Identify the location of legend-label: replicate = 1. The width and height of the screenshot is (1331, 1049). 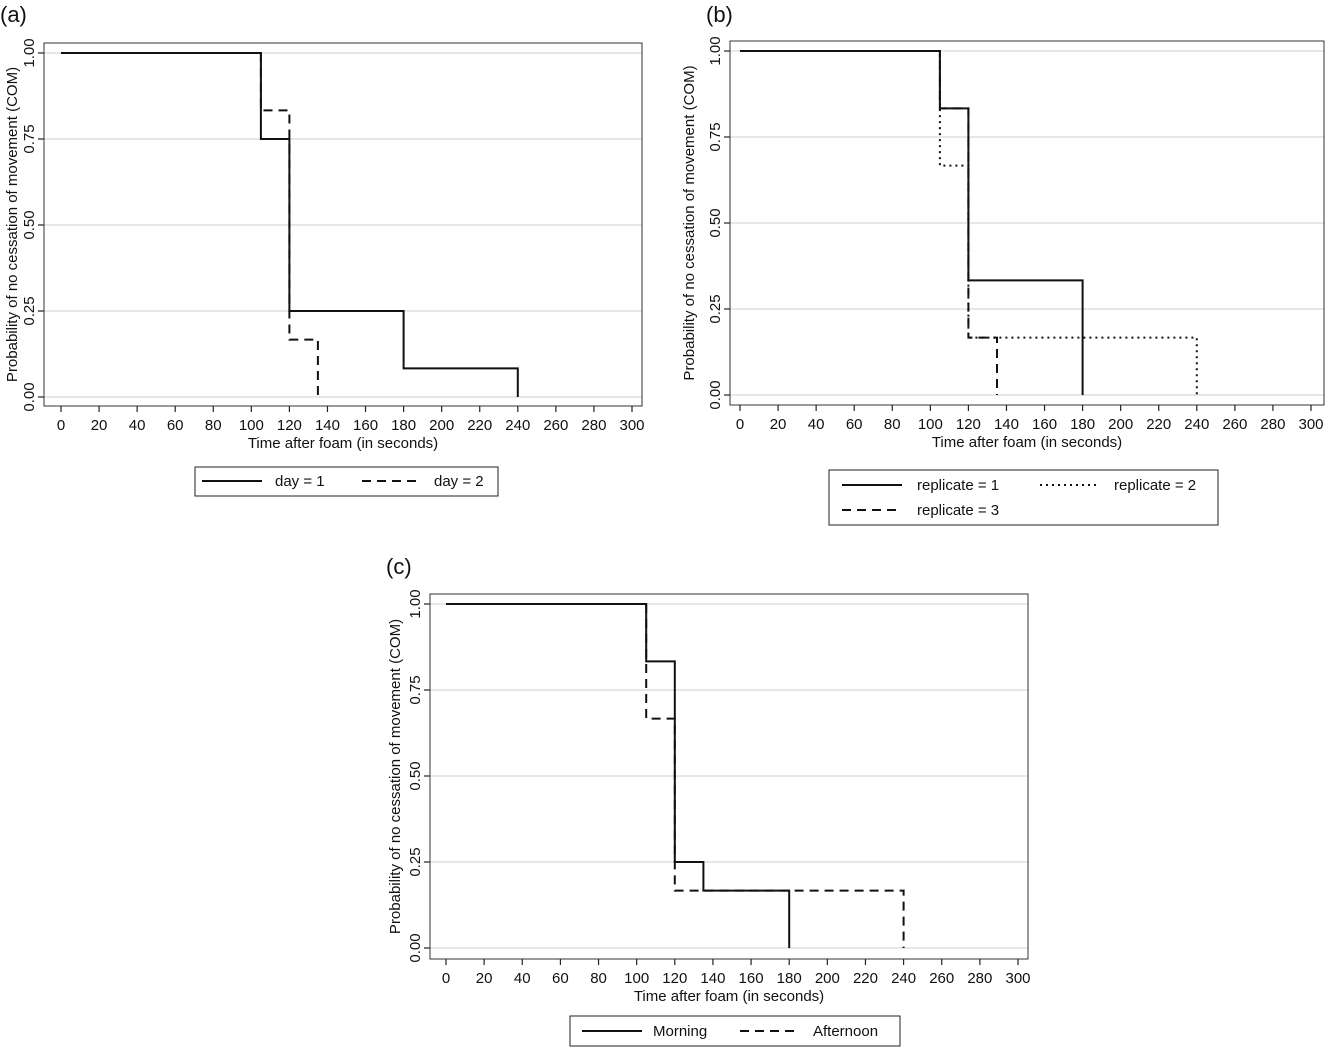
(958, 485).